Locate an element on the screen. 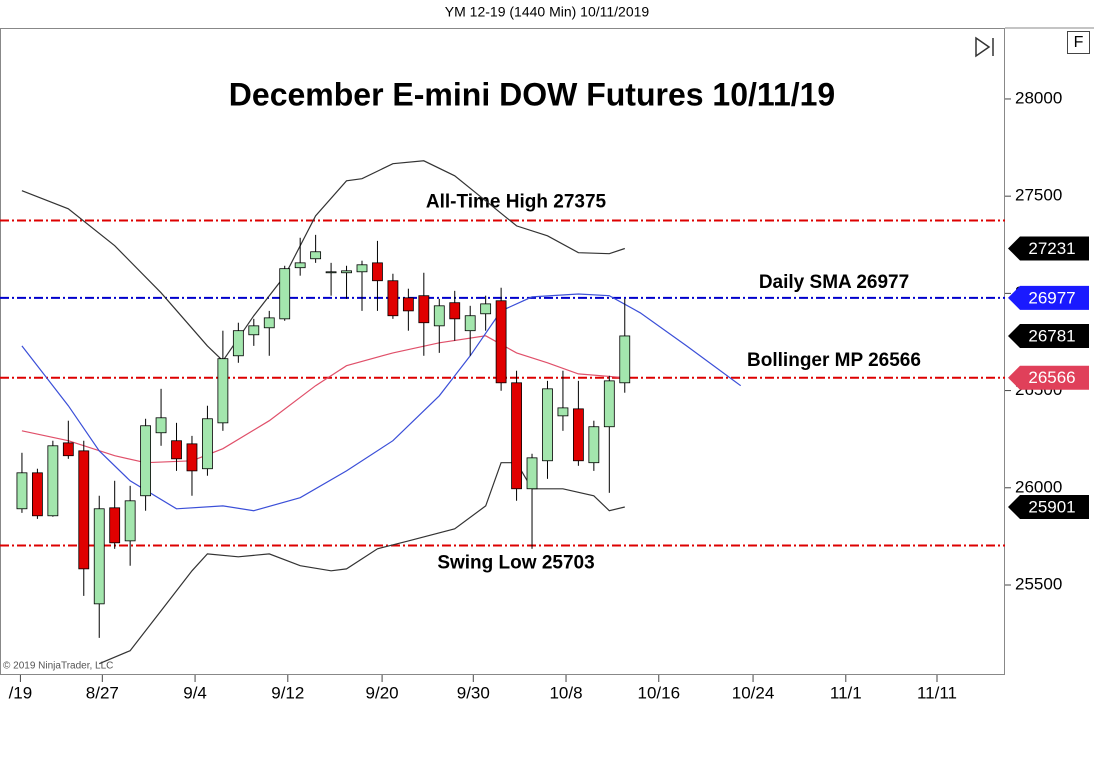 The image size is (1094, 762). price-tag-label: 27231 is located at coordinates (1051, 248).